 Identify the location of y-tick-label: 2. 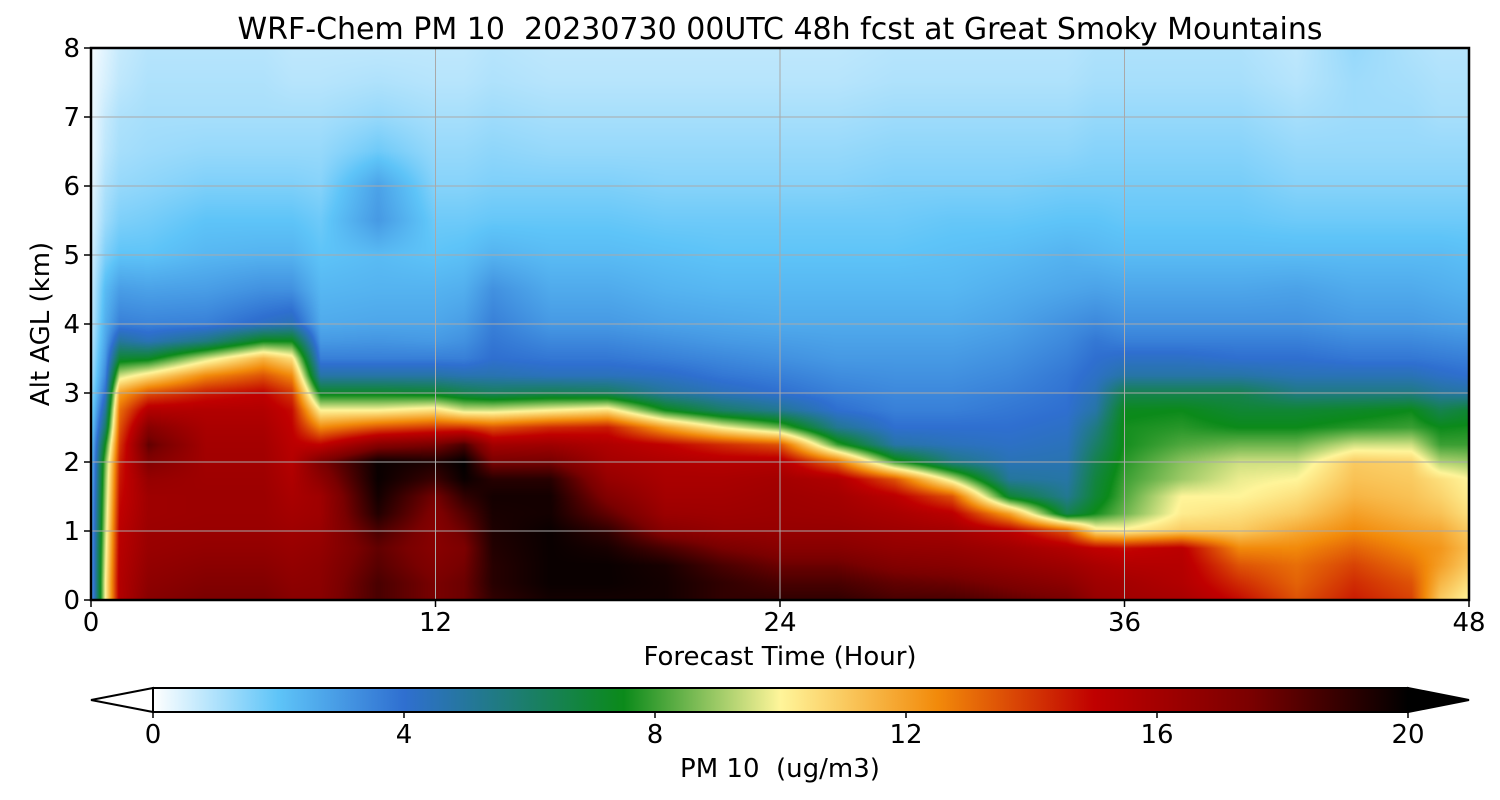
(71, 463).